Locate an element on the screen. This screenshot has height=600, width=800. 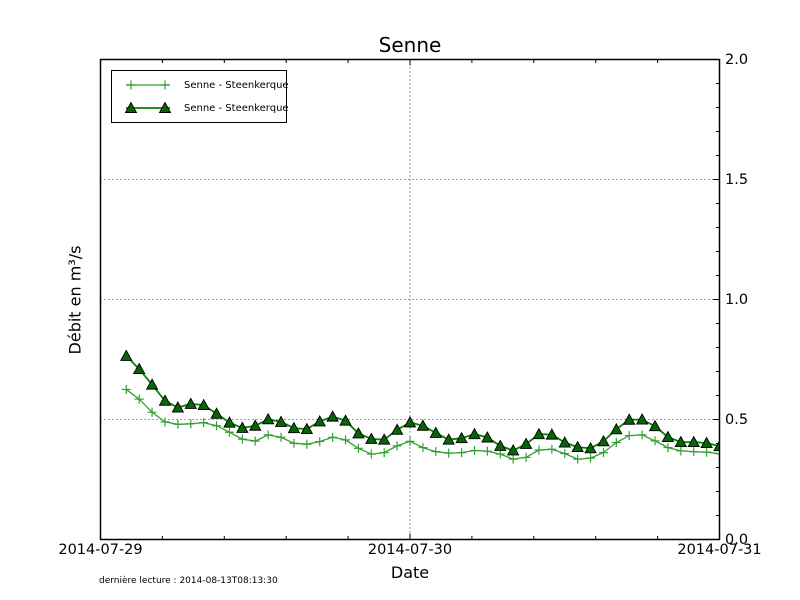
y-tick-label-0.5: 0.5 is located at coordinates (737, 420).